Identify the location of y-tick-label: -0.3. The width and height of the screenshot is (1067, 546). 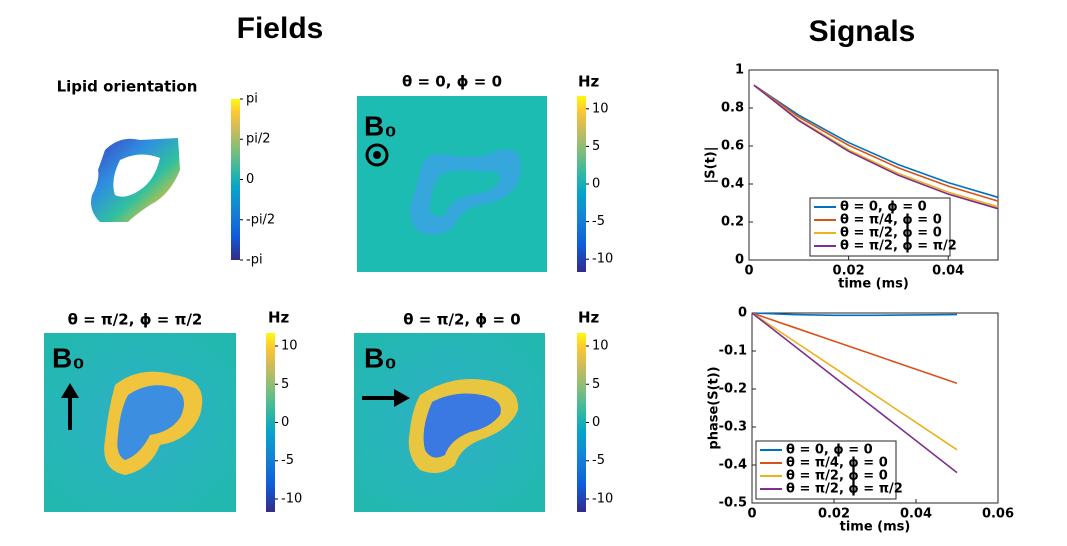
(733, 427).